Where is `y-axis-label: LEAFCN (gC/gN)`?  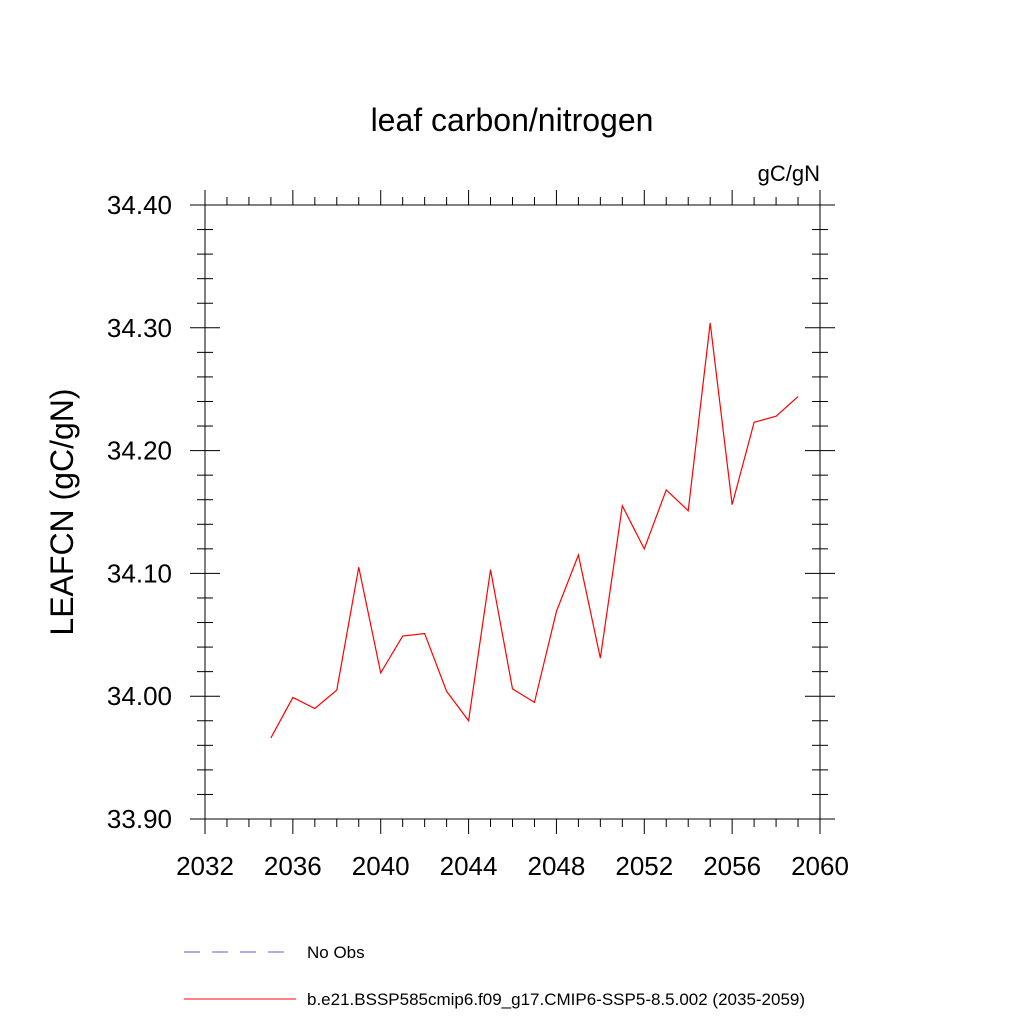 y-axis-label: LEAFCN (gC/gN) is located at coordinates (62, 511).